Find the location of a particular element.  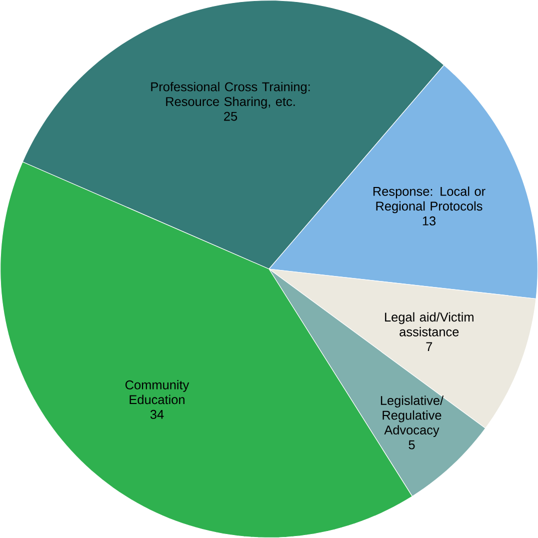

data-label: 7 is located at coordinates (429, 346).